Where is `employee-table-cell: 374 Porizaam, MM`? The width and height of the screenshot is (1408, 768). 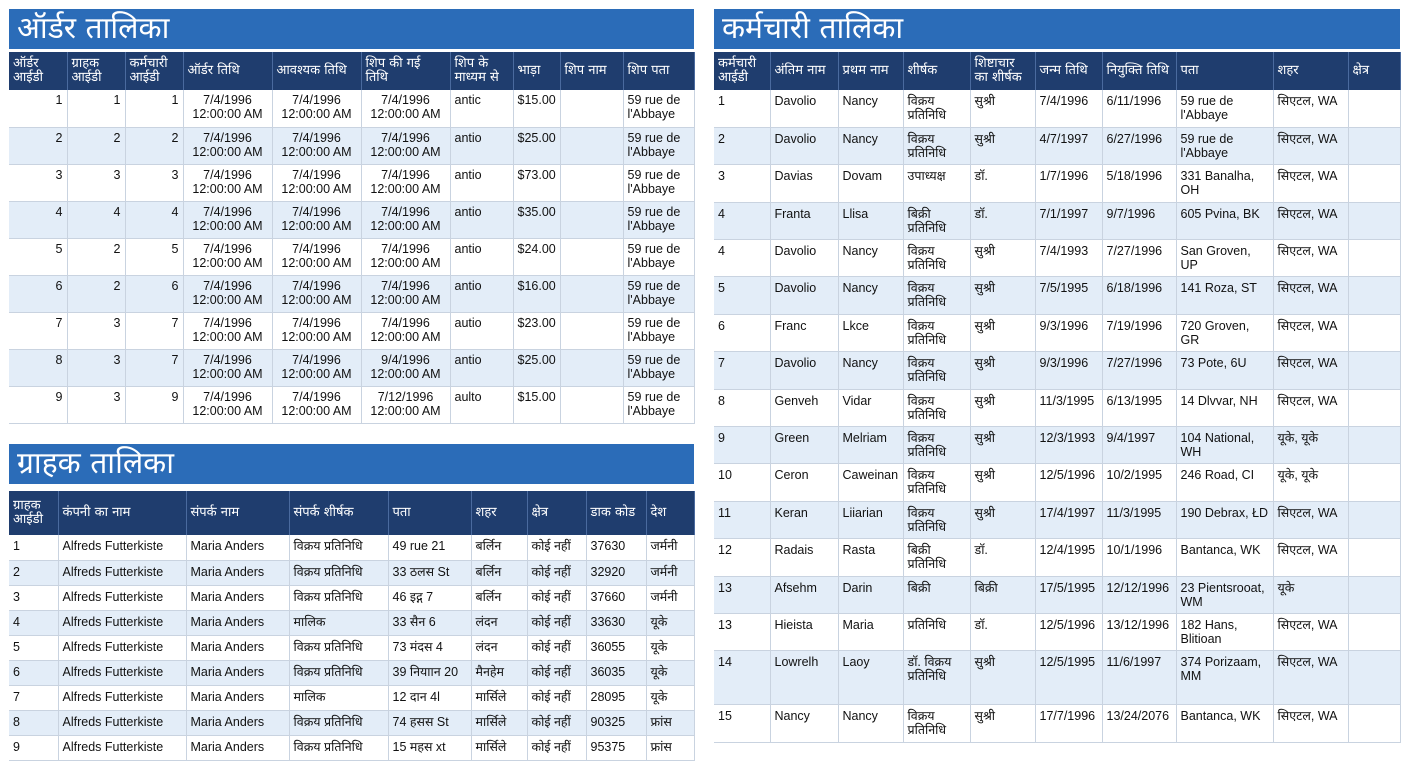 employee-table-cell: 374 Porizaam, MM is located at coordinates (1225, 678).